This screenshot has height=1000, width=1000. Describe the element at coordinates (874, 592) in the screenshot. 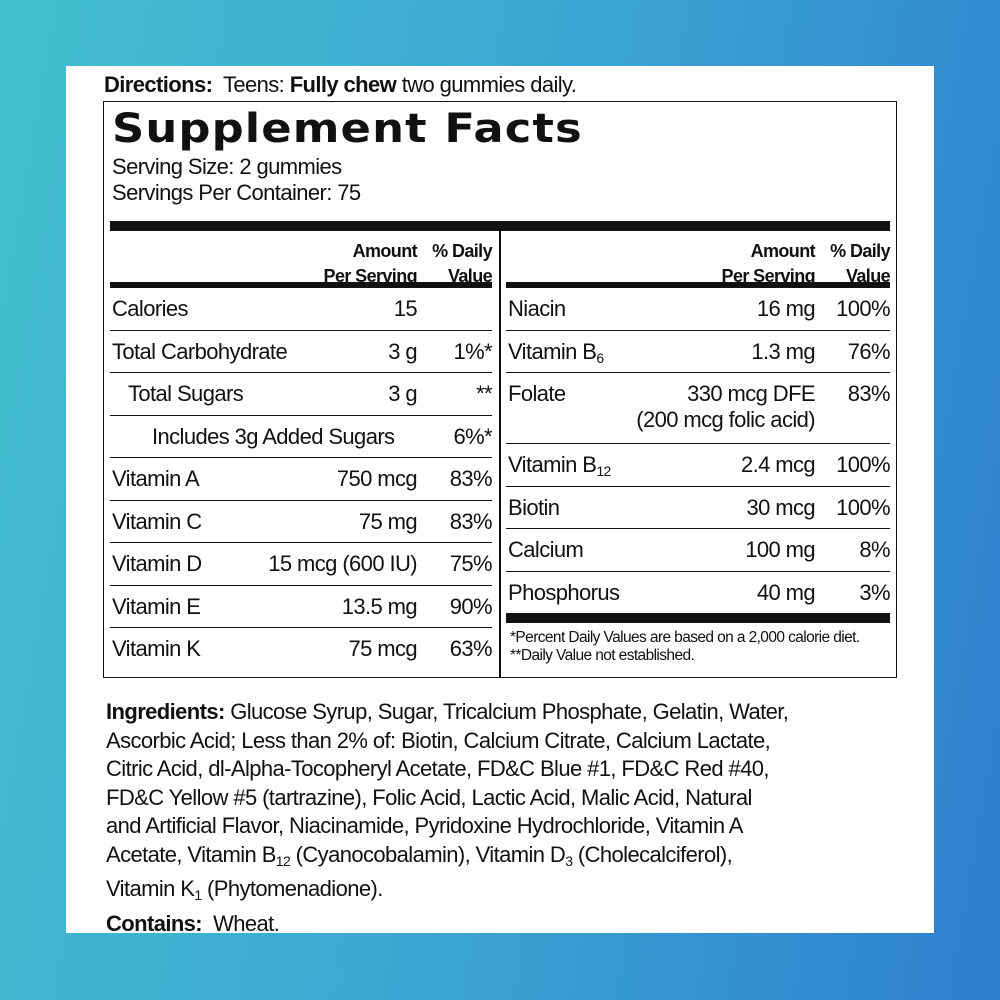

I see `nutrient-dv: 3%` at that location.